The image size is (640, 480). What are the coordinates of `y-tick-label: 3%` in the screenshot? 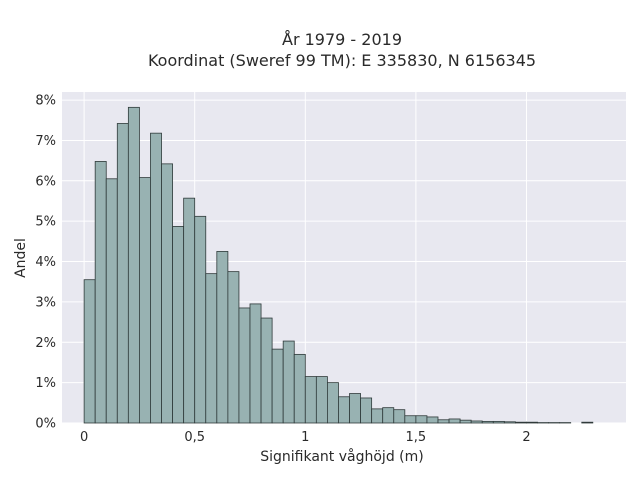 It's located at (45, 302).